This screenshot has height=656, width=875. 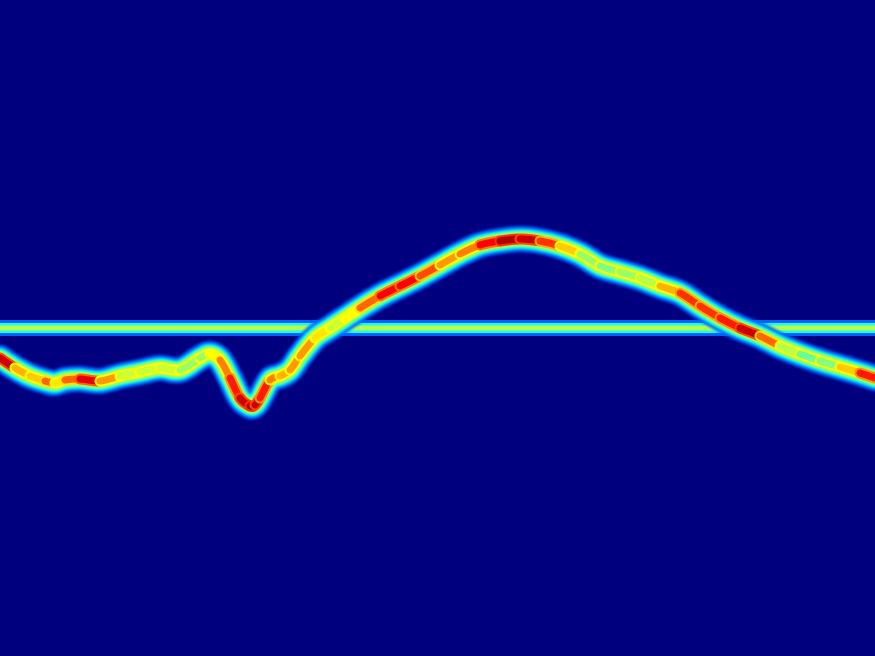 I want to click on curve-segment-core, so click(x=865, y=375).